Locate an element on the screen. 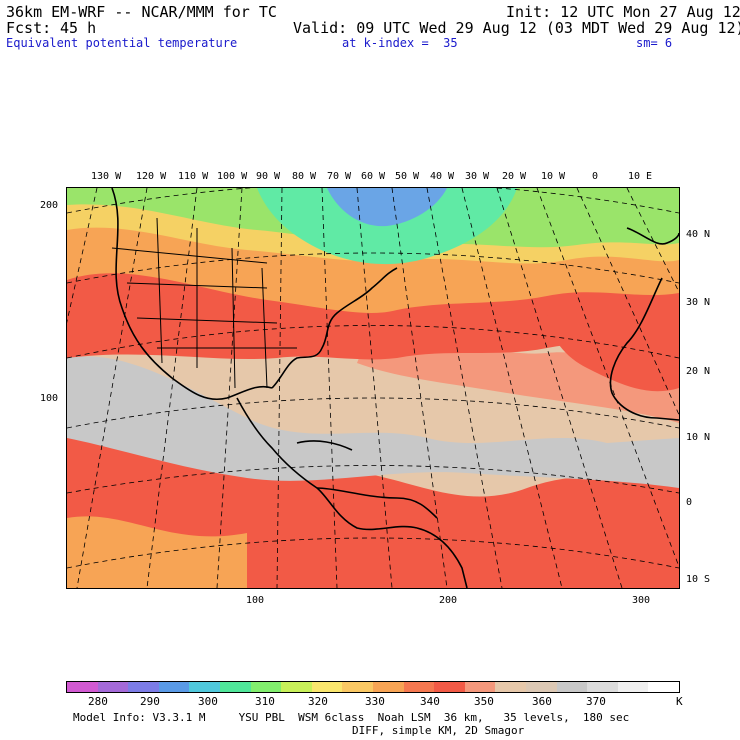 The width and height of the screenshot is (740, 740). lat-label: 10 N is located at coordinates (698, 437).